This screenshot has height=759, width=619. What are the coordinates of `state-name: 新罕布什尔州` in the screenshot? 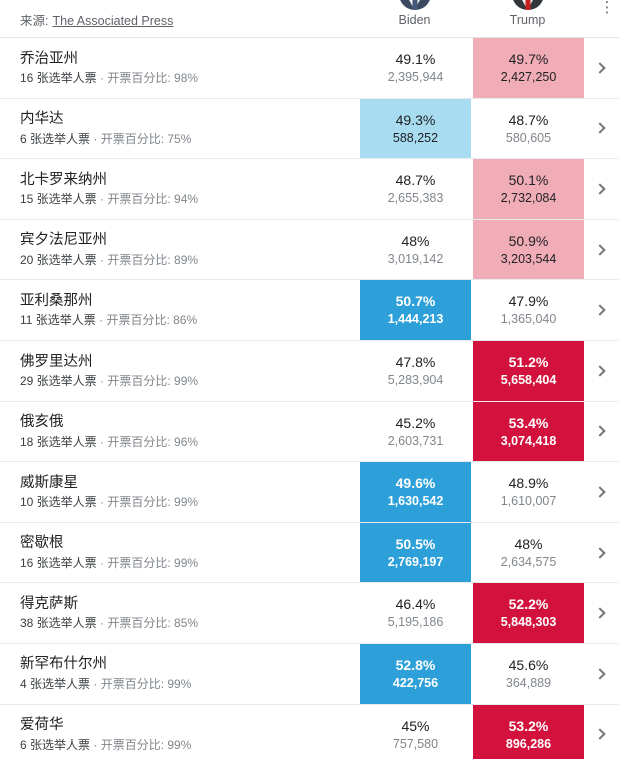 It's located at (63, 664).